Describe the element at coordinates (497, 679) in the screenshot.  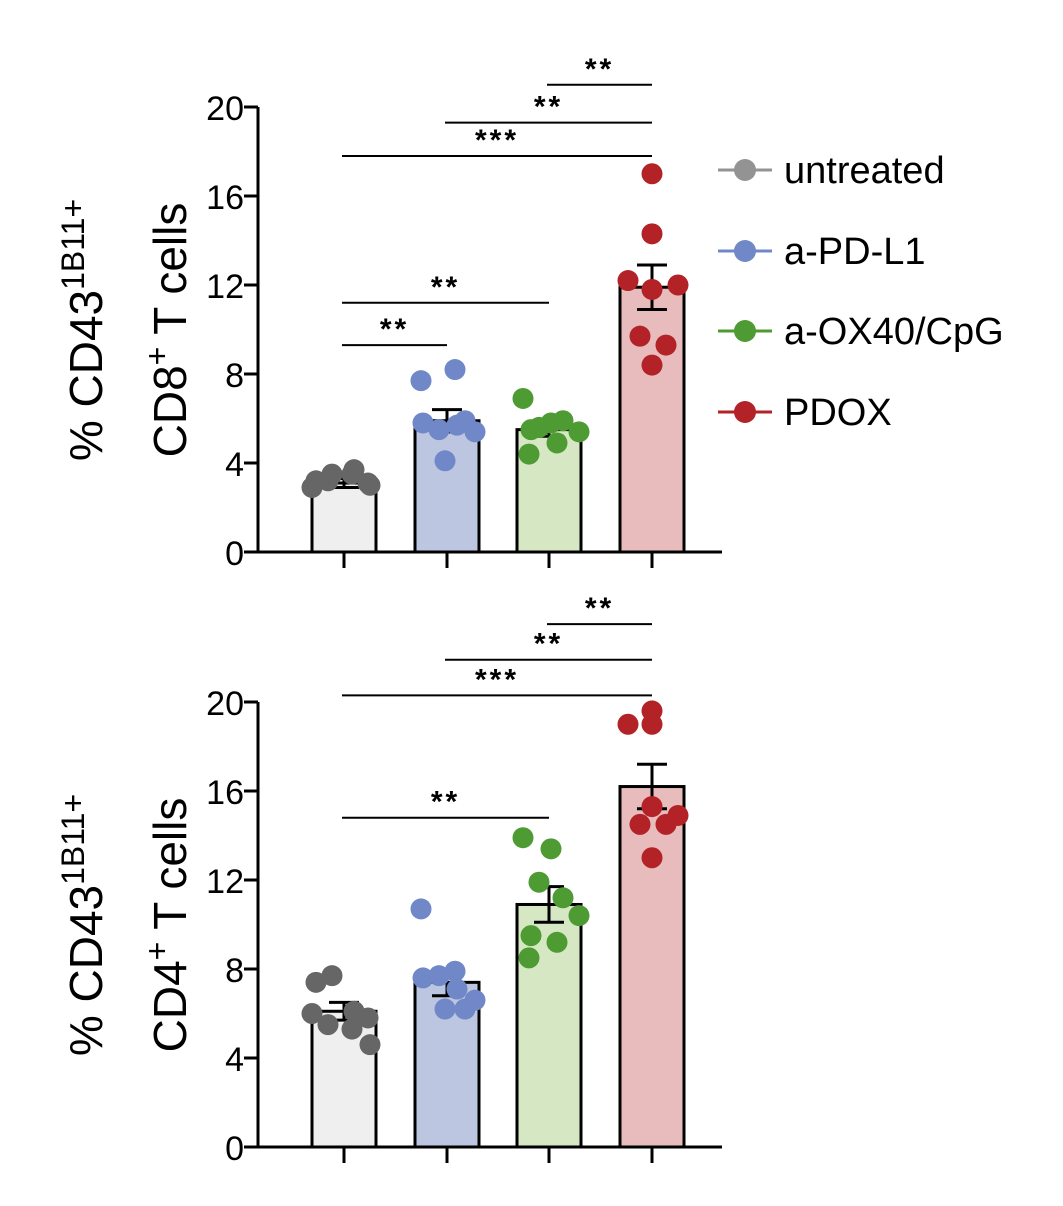
I see `bottom-sig-label-1: ***` at that location.